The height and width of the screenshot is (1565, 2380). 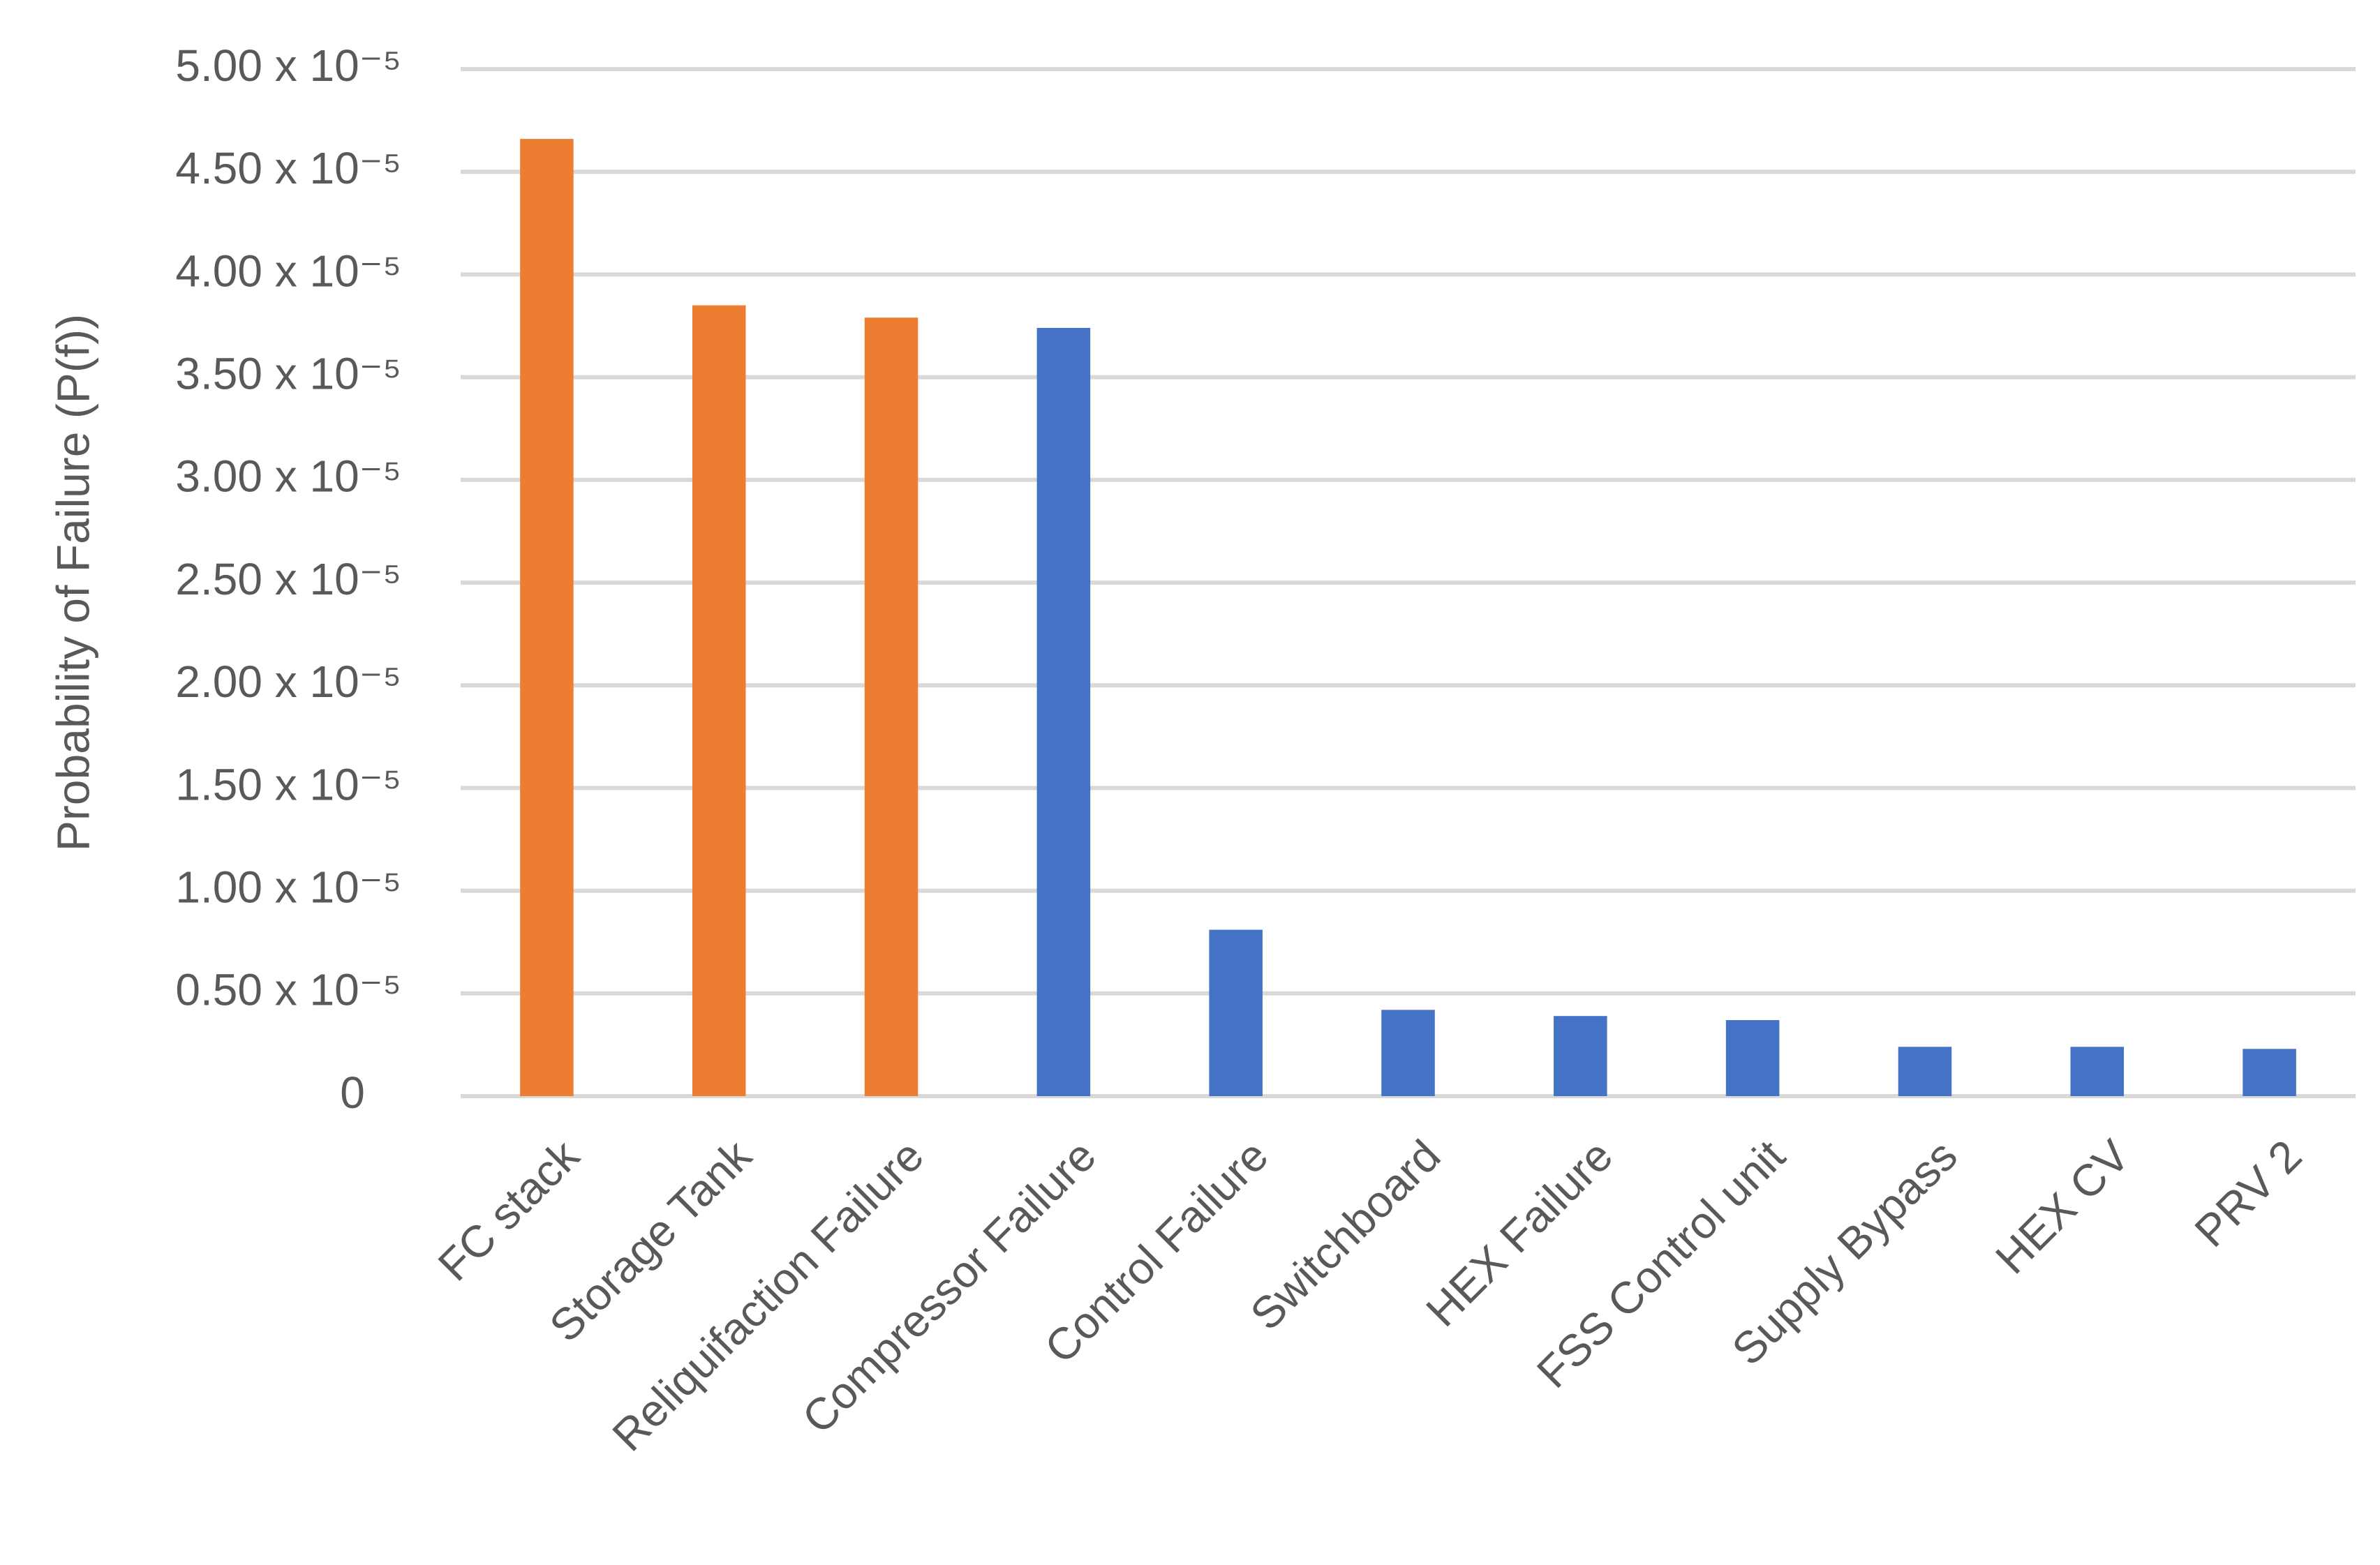 What do you see at coordinates (288, 65) in the screenshot?
I see `y-tick-label: 5.00 x 10⁻⁵` at bounding box center [288, 65].